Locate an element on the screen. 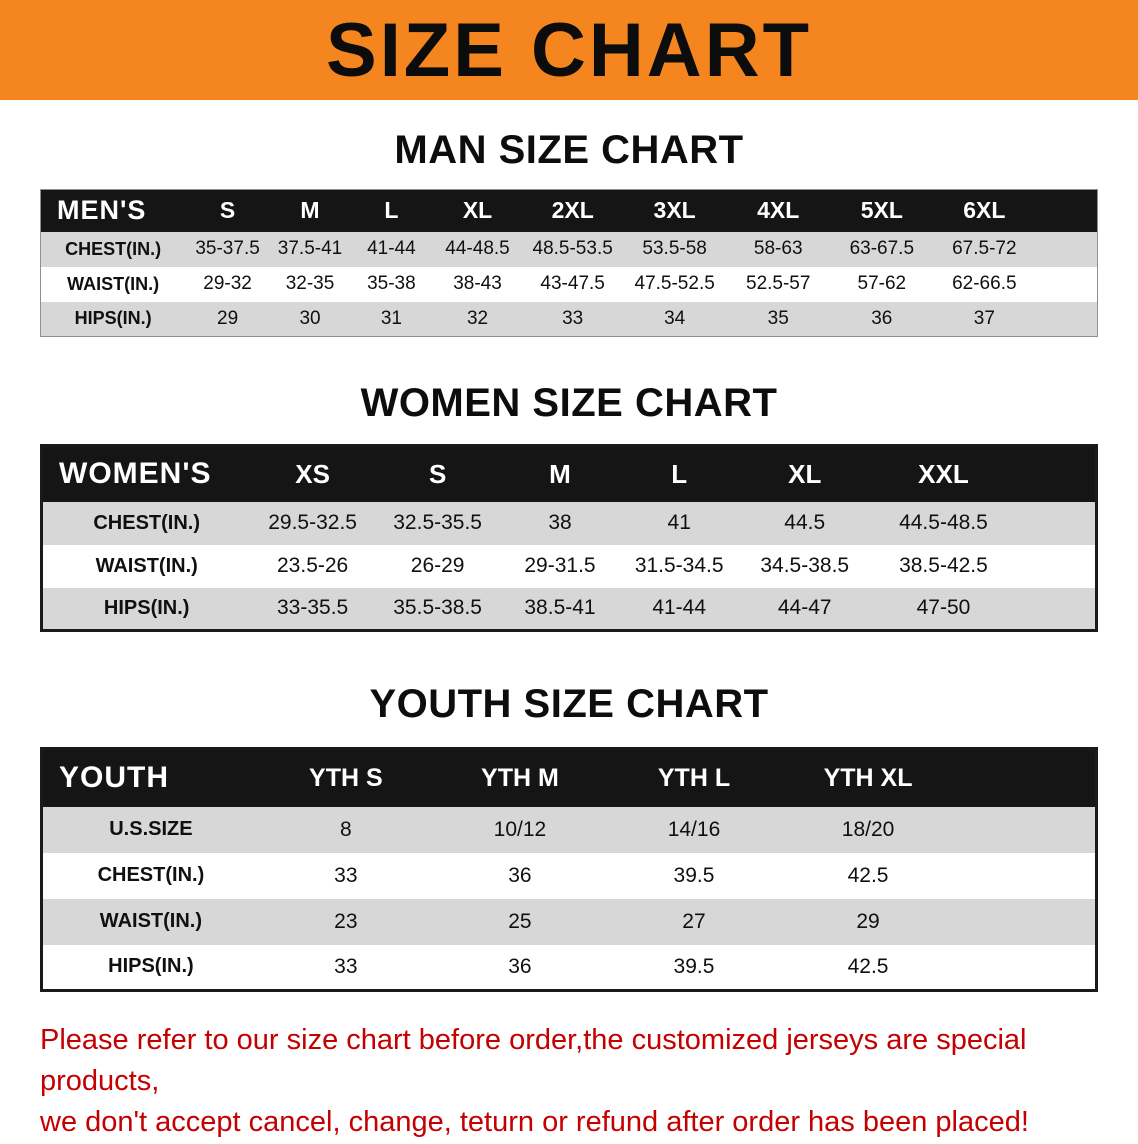 Image resolution: width=1138 pixels, height=1144 pixels. value-cell: 35 is located at coordinates (778, 318).